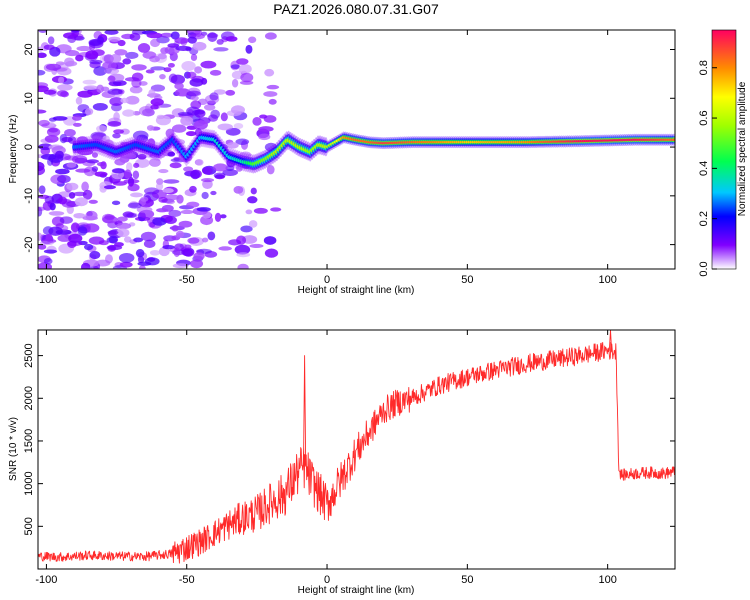  I want to click on snr-y-tick-label: 1500, so click(29, 441).